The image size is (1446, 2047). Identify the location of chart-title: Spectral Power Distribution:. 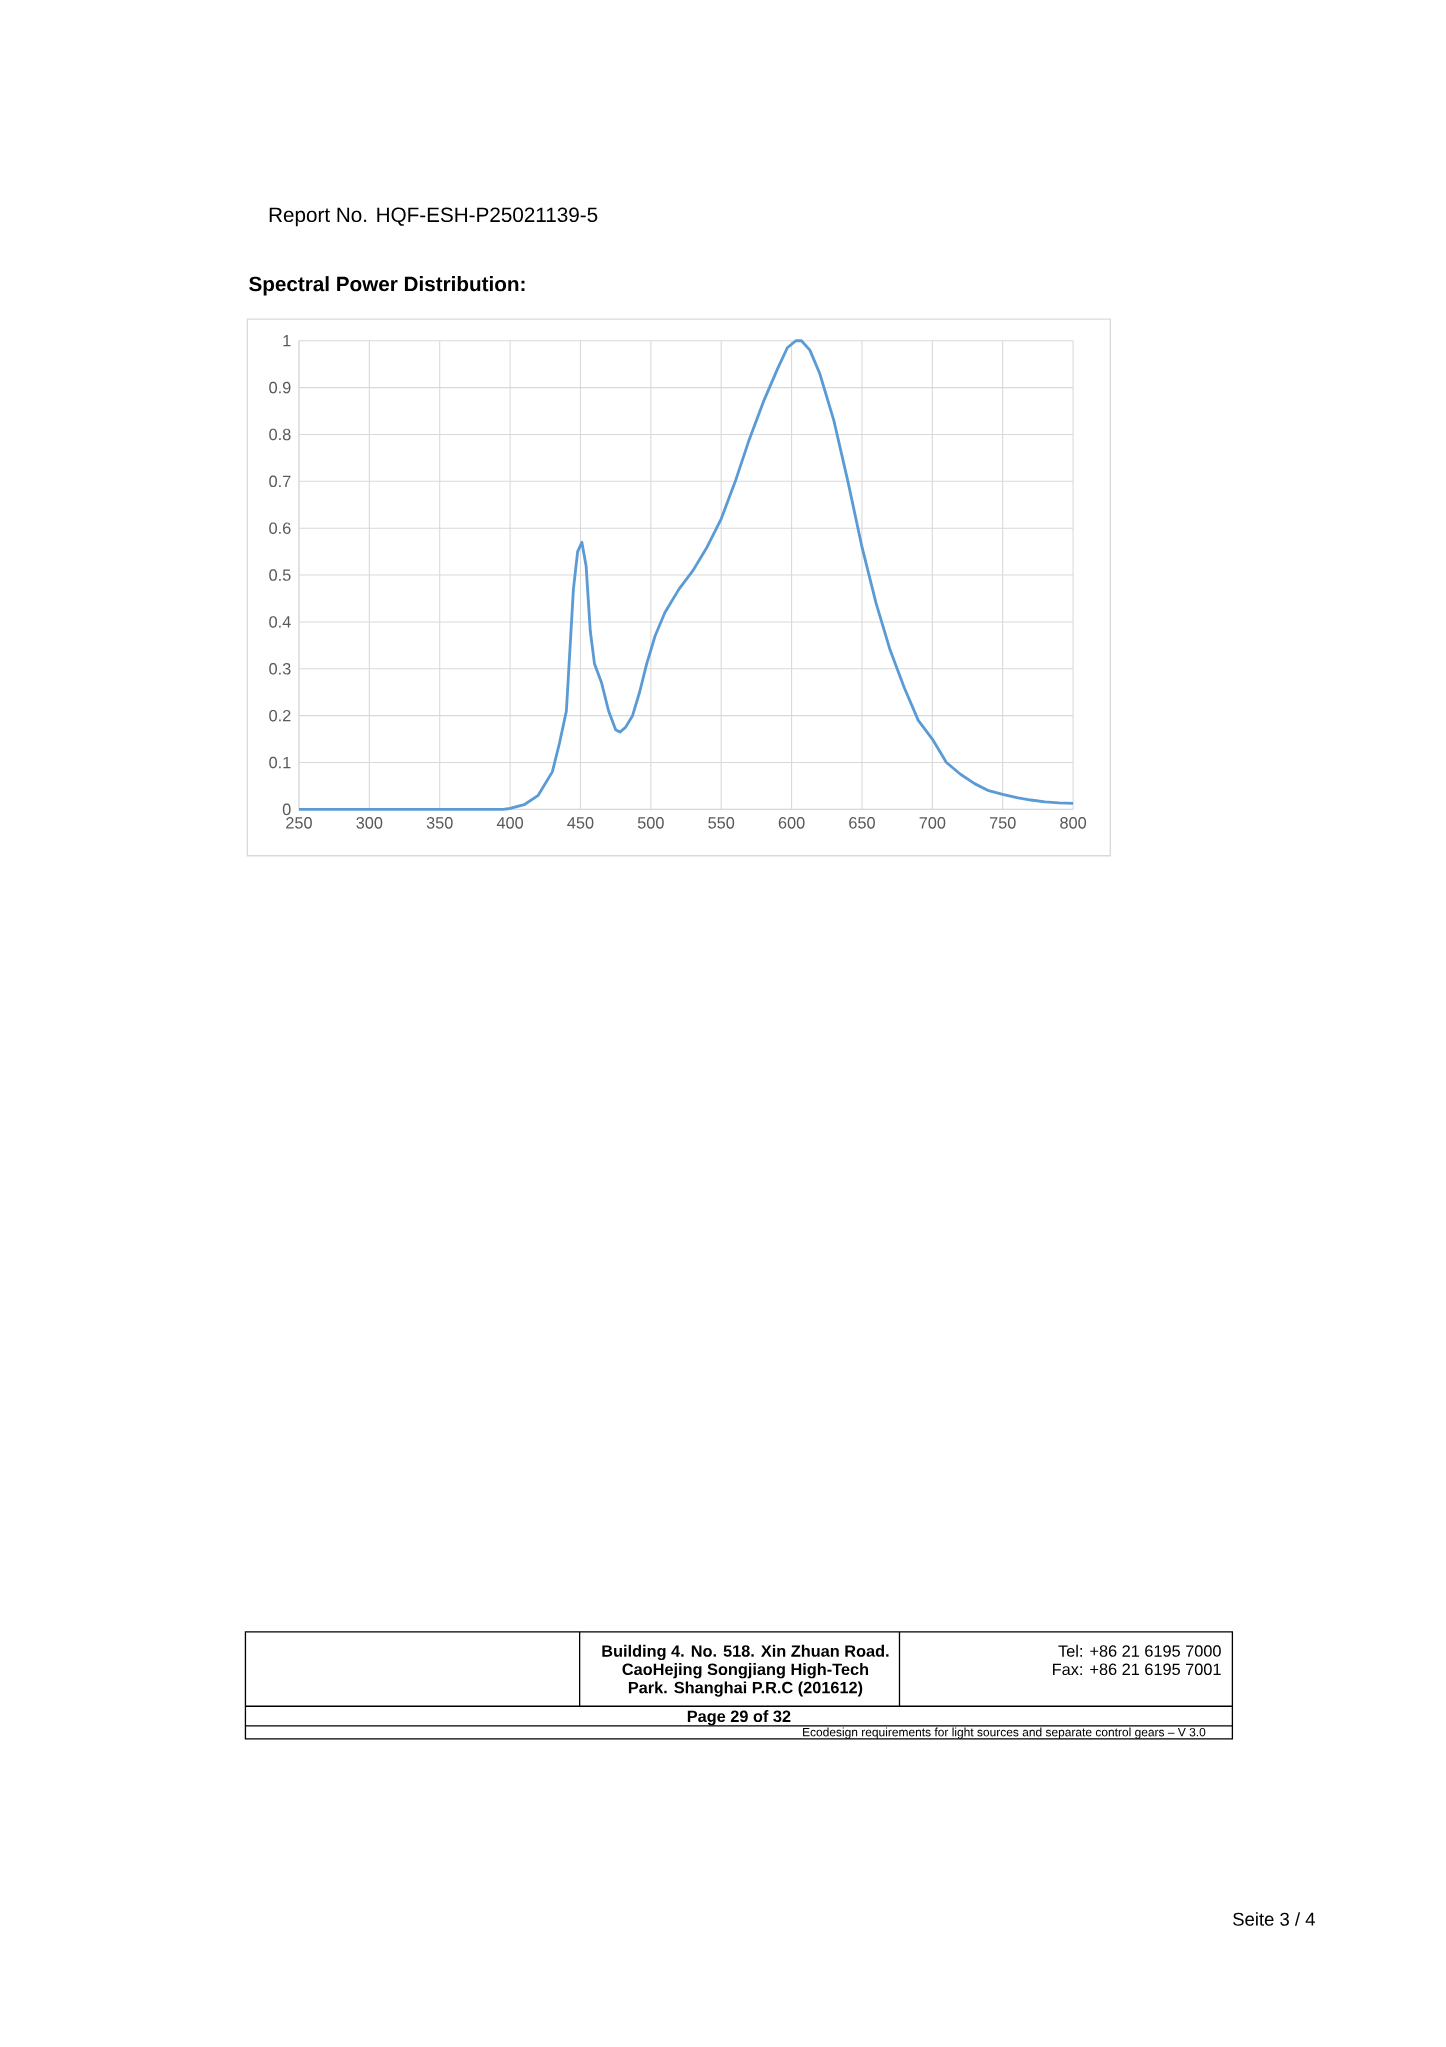
(386, 286).